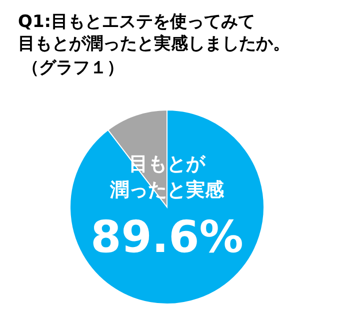 The height and width of the screenshot is (325, 346). I want to click on data-label: 89.6%, so click(167, 237).